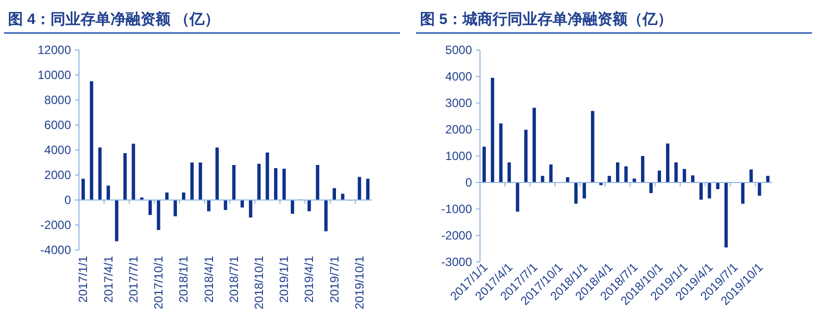  I want to click on x-tick-label: 2018/10/1, so click(259, 283).